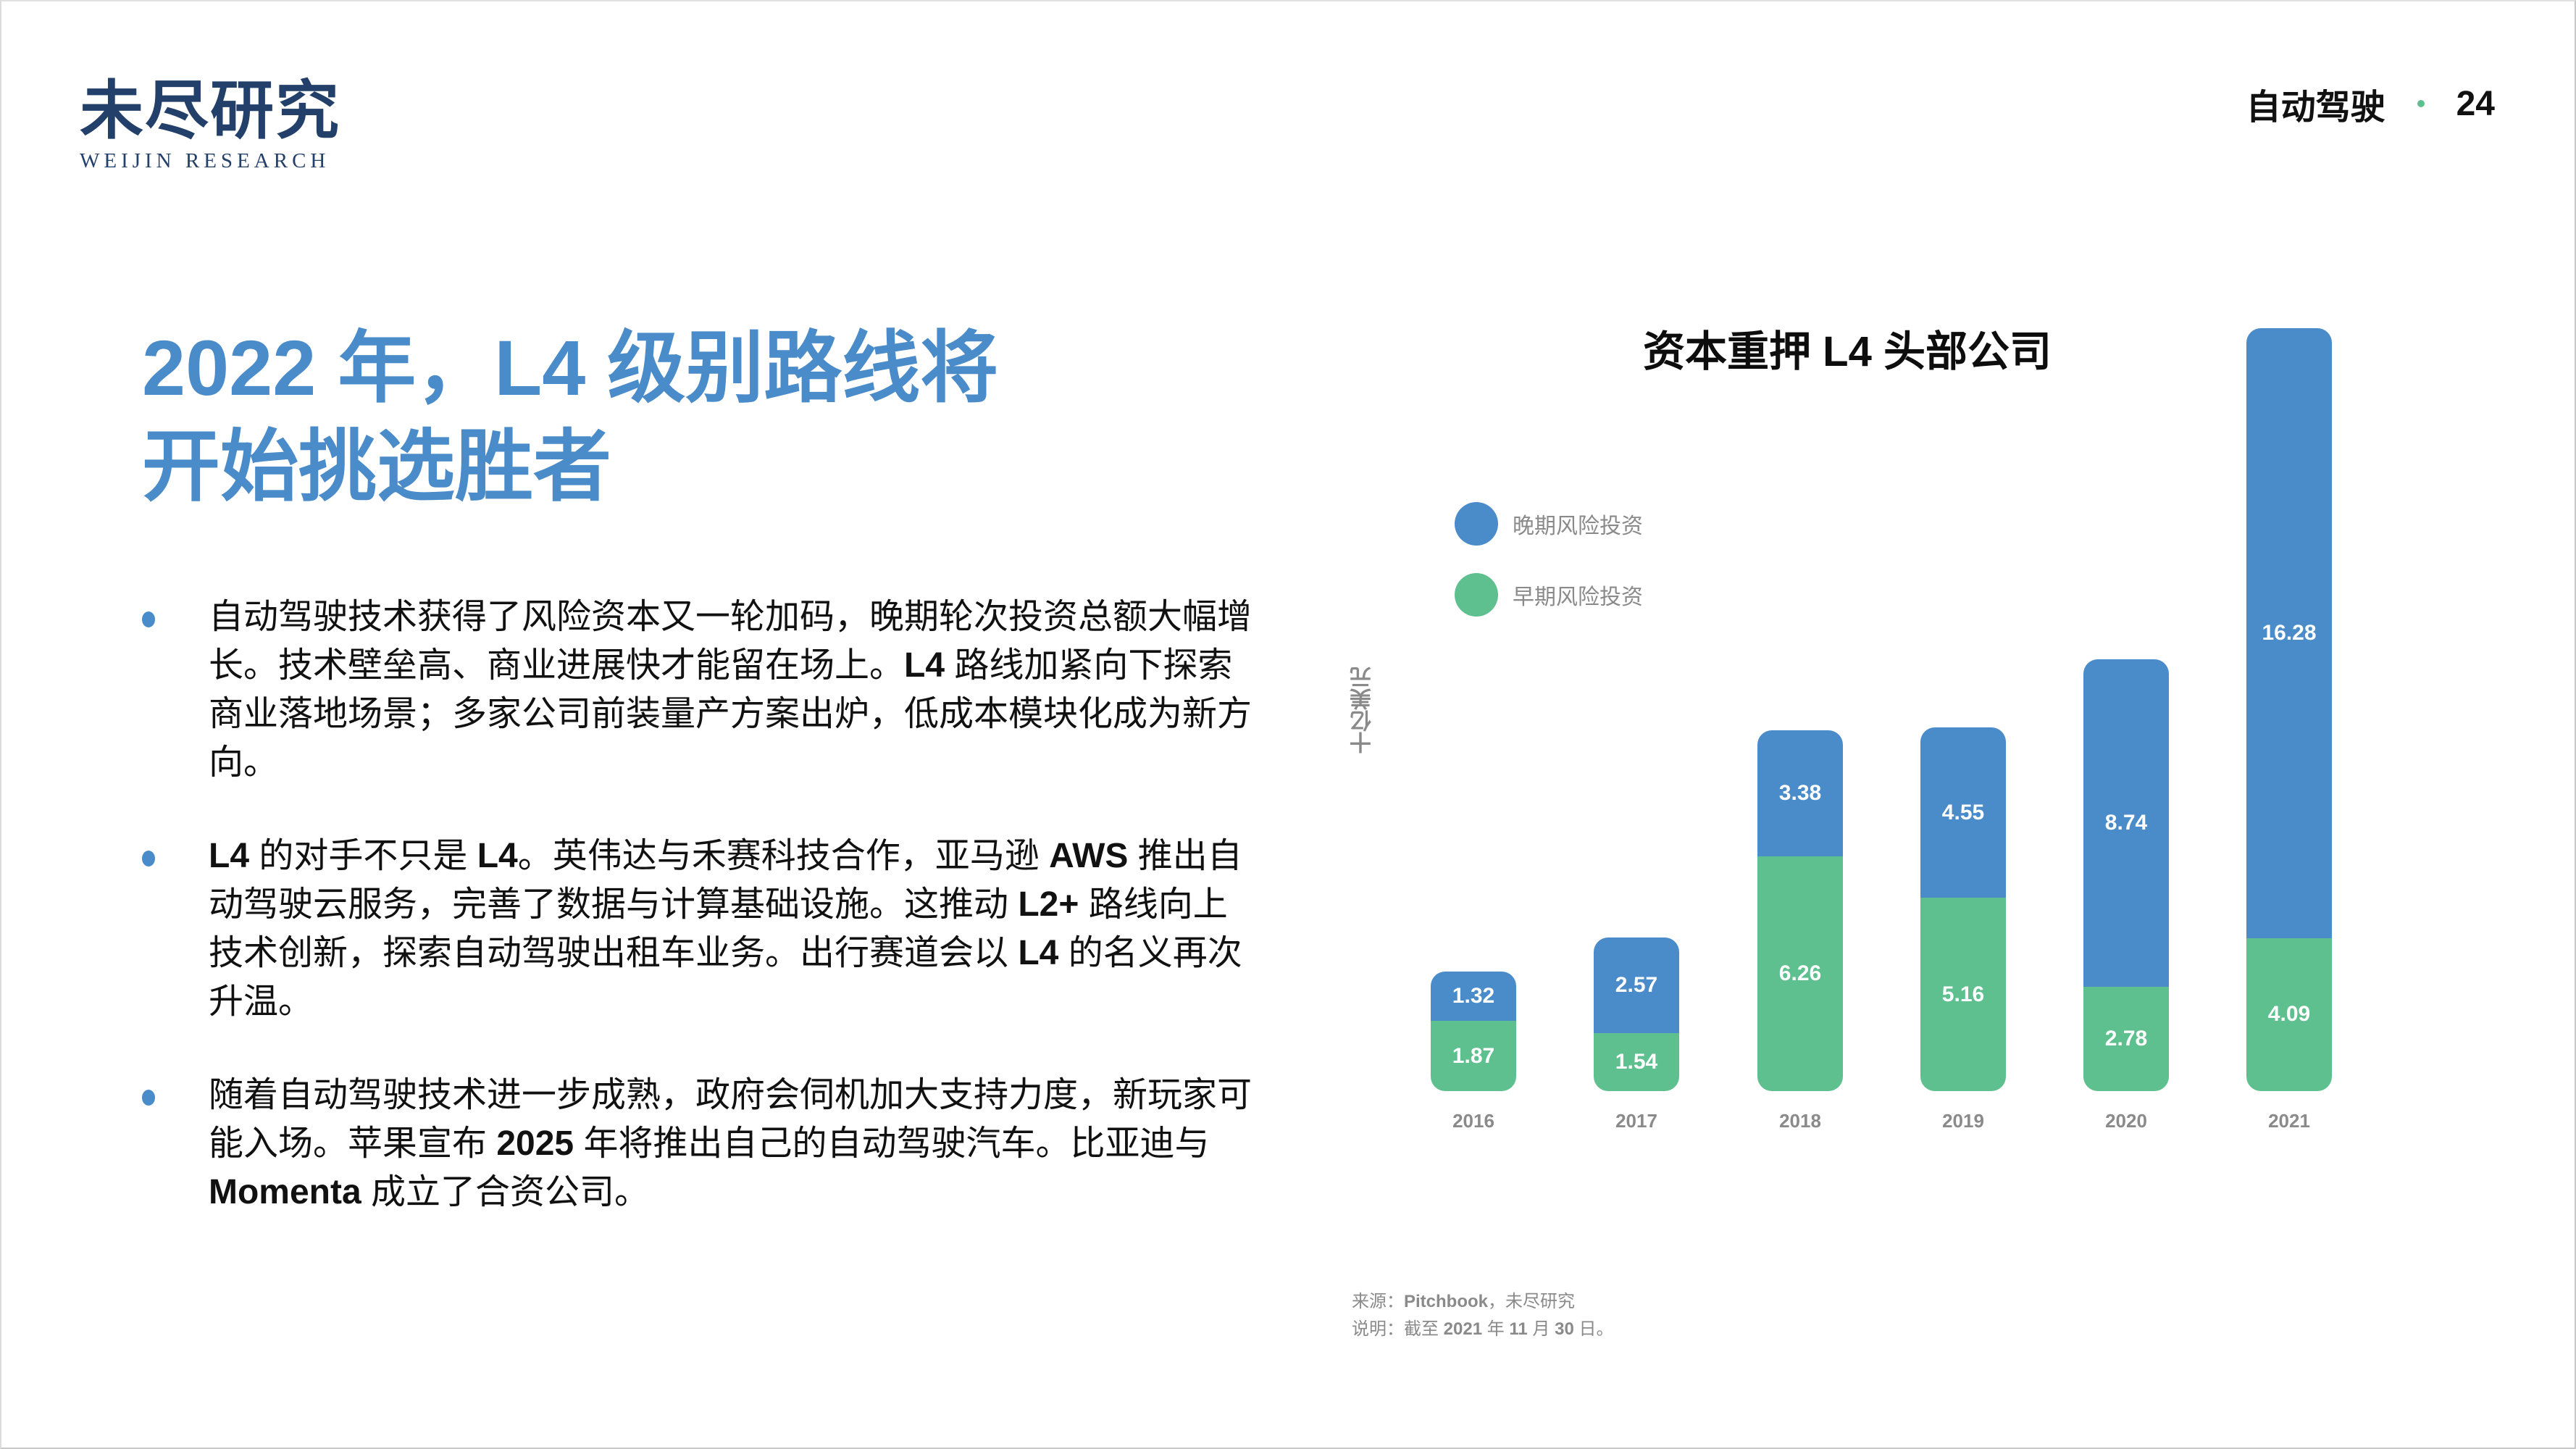 Image resolution: width=2576 pixels, height=1449 pixels. Describe the element at coordinates (205, 160) in the screenshot. I see `logo-english: WEIJIN RESEARCH` at that location.